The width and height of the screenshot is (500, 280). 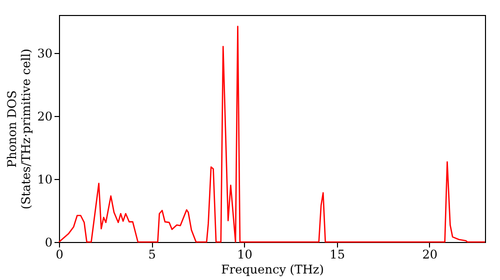 What do you see at coordinates (244, 255) in the screenshot?
I see `x-tick-label: 10` at bounding box center [244, 255].